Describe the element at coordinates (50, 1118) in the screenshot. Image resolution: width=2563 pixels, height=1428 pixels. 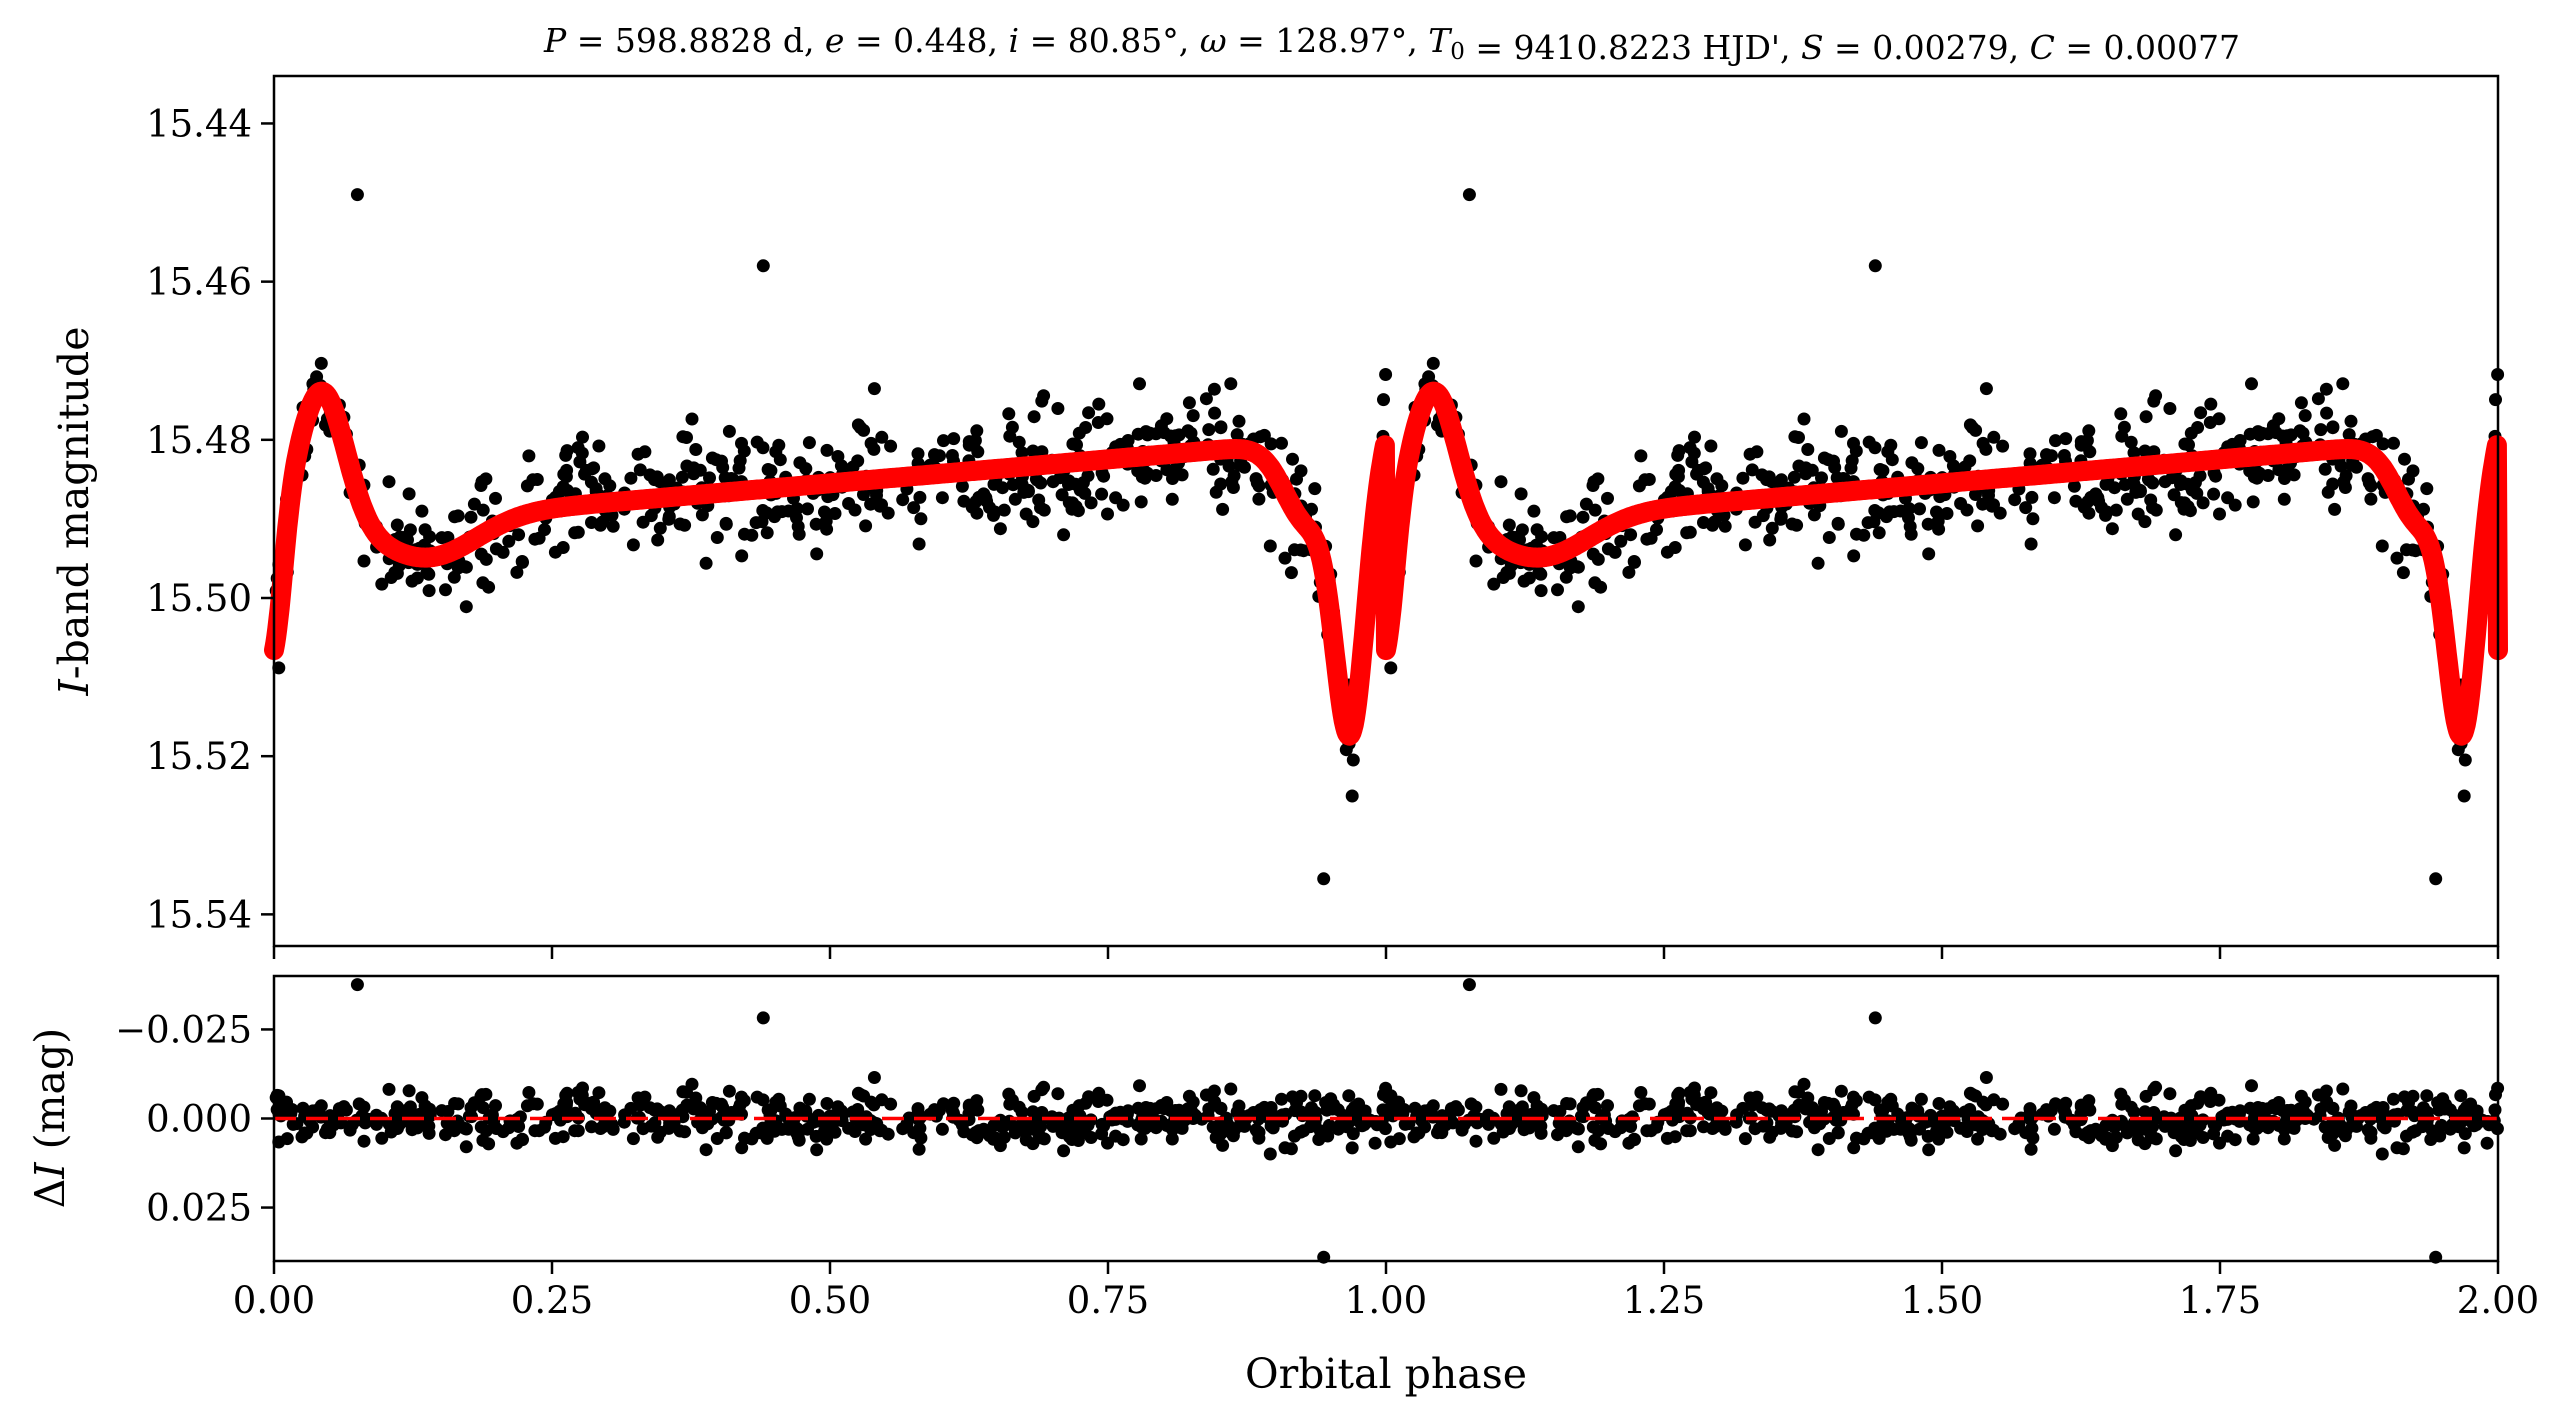
I see `residuals-y-axis-label: ΔI (mag)` at that location.